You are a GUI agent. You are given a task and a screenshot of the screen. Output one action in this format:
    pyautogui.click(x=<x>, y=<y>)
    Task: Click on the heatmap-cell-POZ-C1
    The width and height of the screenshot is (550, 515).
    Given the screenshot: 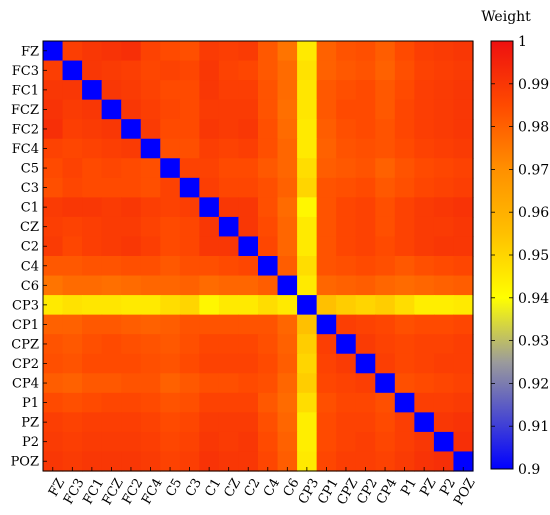 What is the action you would take?
    pyautogui.click(x=209, y=461)
    